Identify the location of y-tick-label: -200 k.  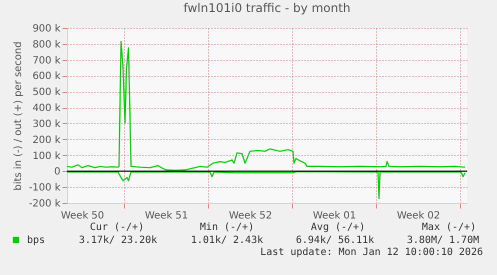
(44, 204).